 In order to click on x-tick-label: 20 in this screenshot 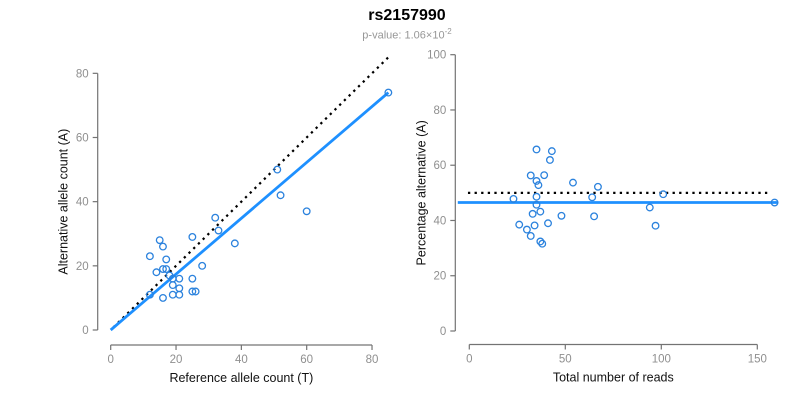, I will do `click(176, 360)`.